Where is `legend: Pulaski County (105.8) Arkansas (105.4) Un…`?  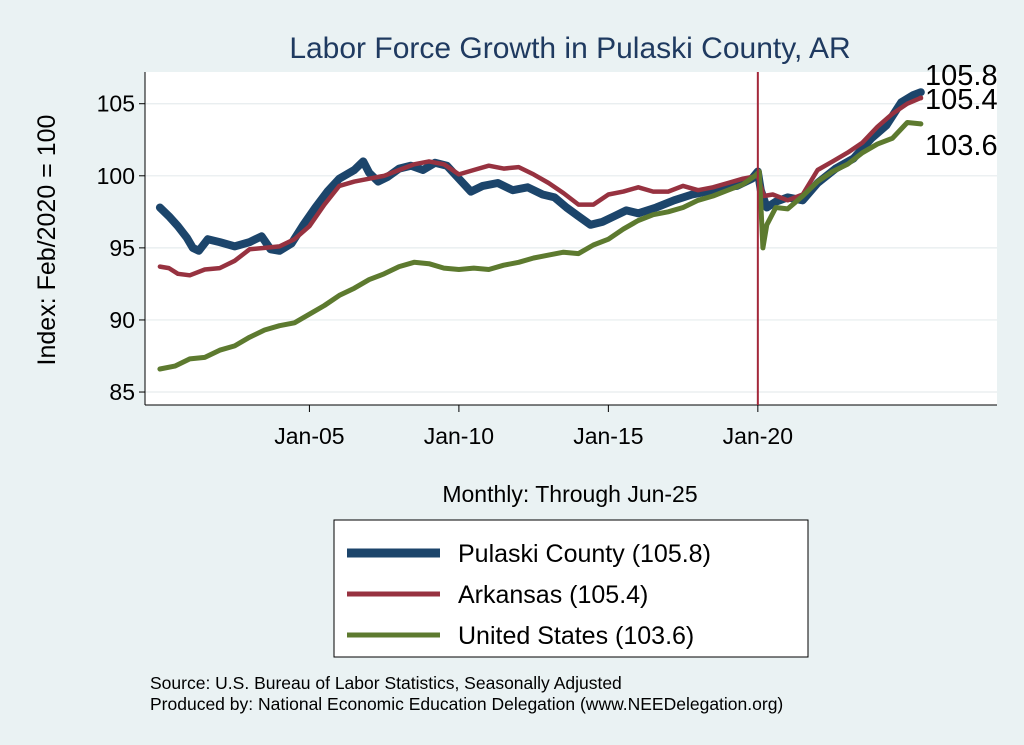 legend: Pulaski County (105.8) Arkansas (105.4) Un… is located at coordinates (571, 588).